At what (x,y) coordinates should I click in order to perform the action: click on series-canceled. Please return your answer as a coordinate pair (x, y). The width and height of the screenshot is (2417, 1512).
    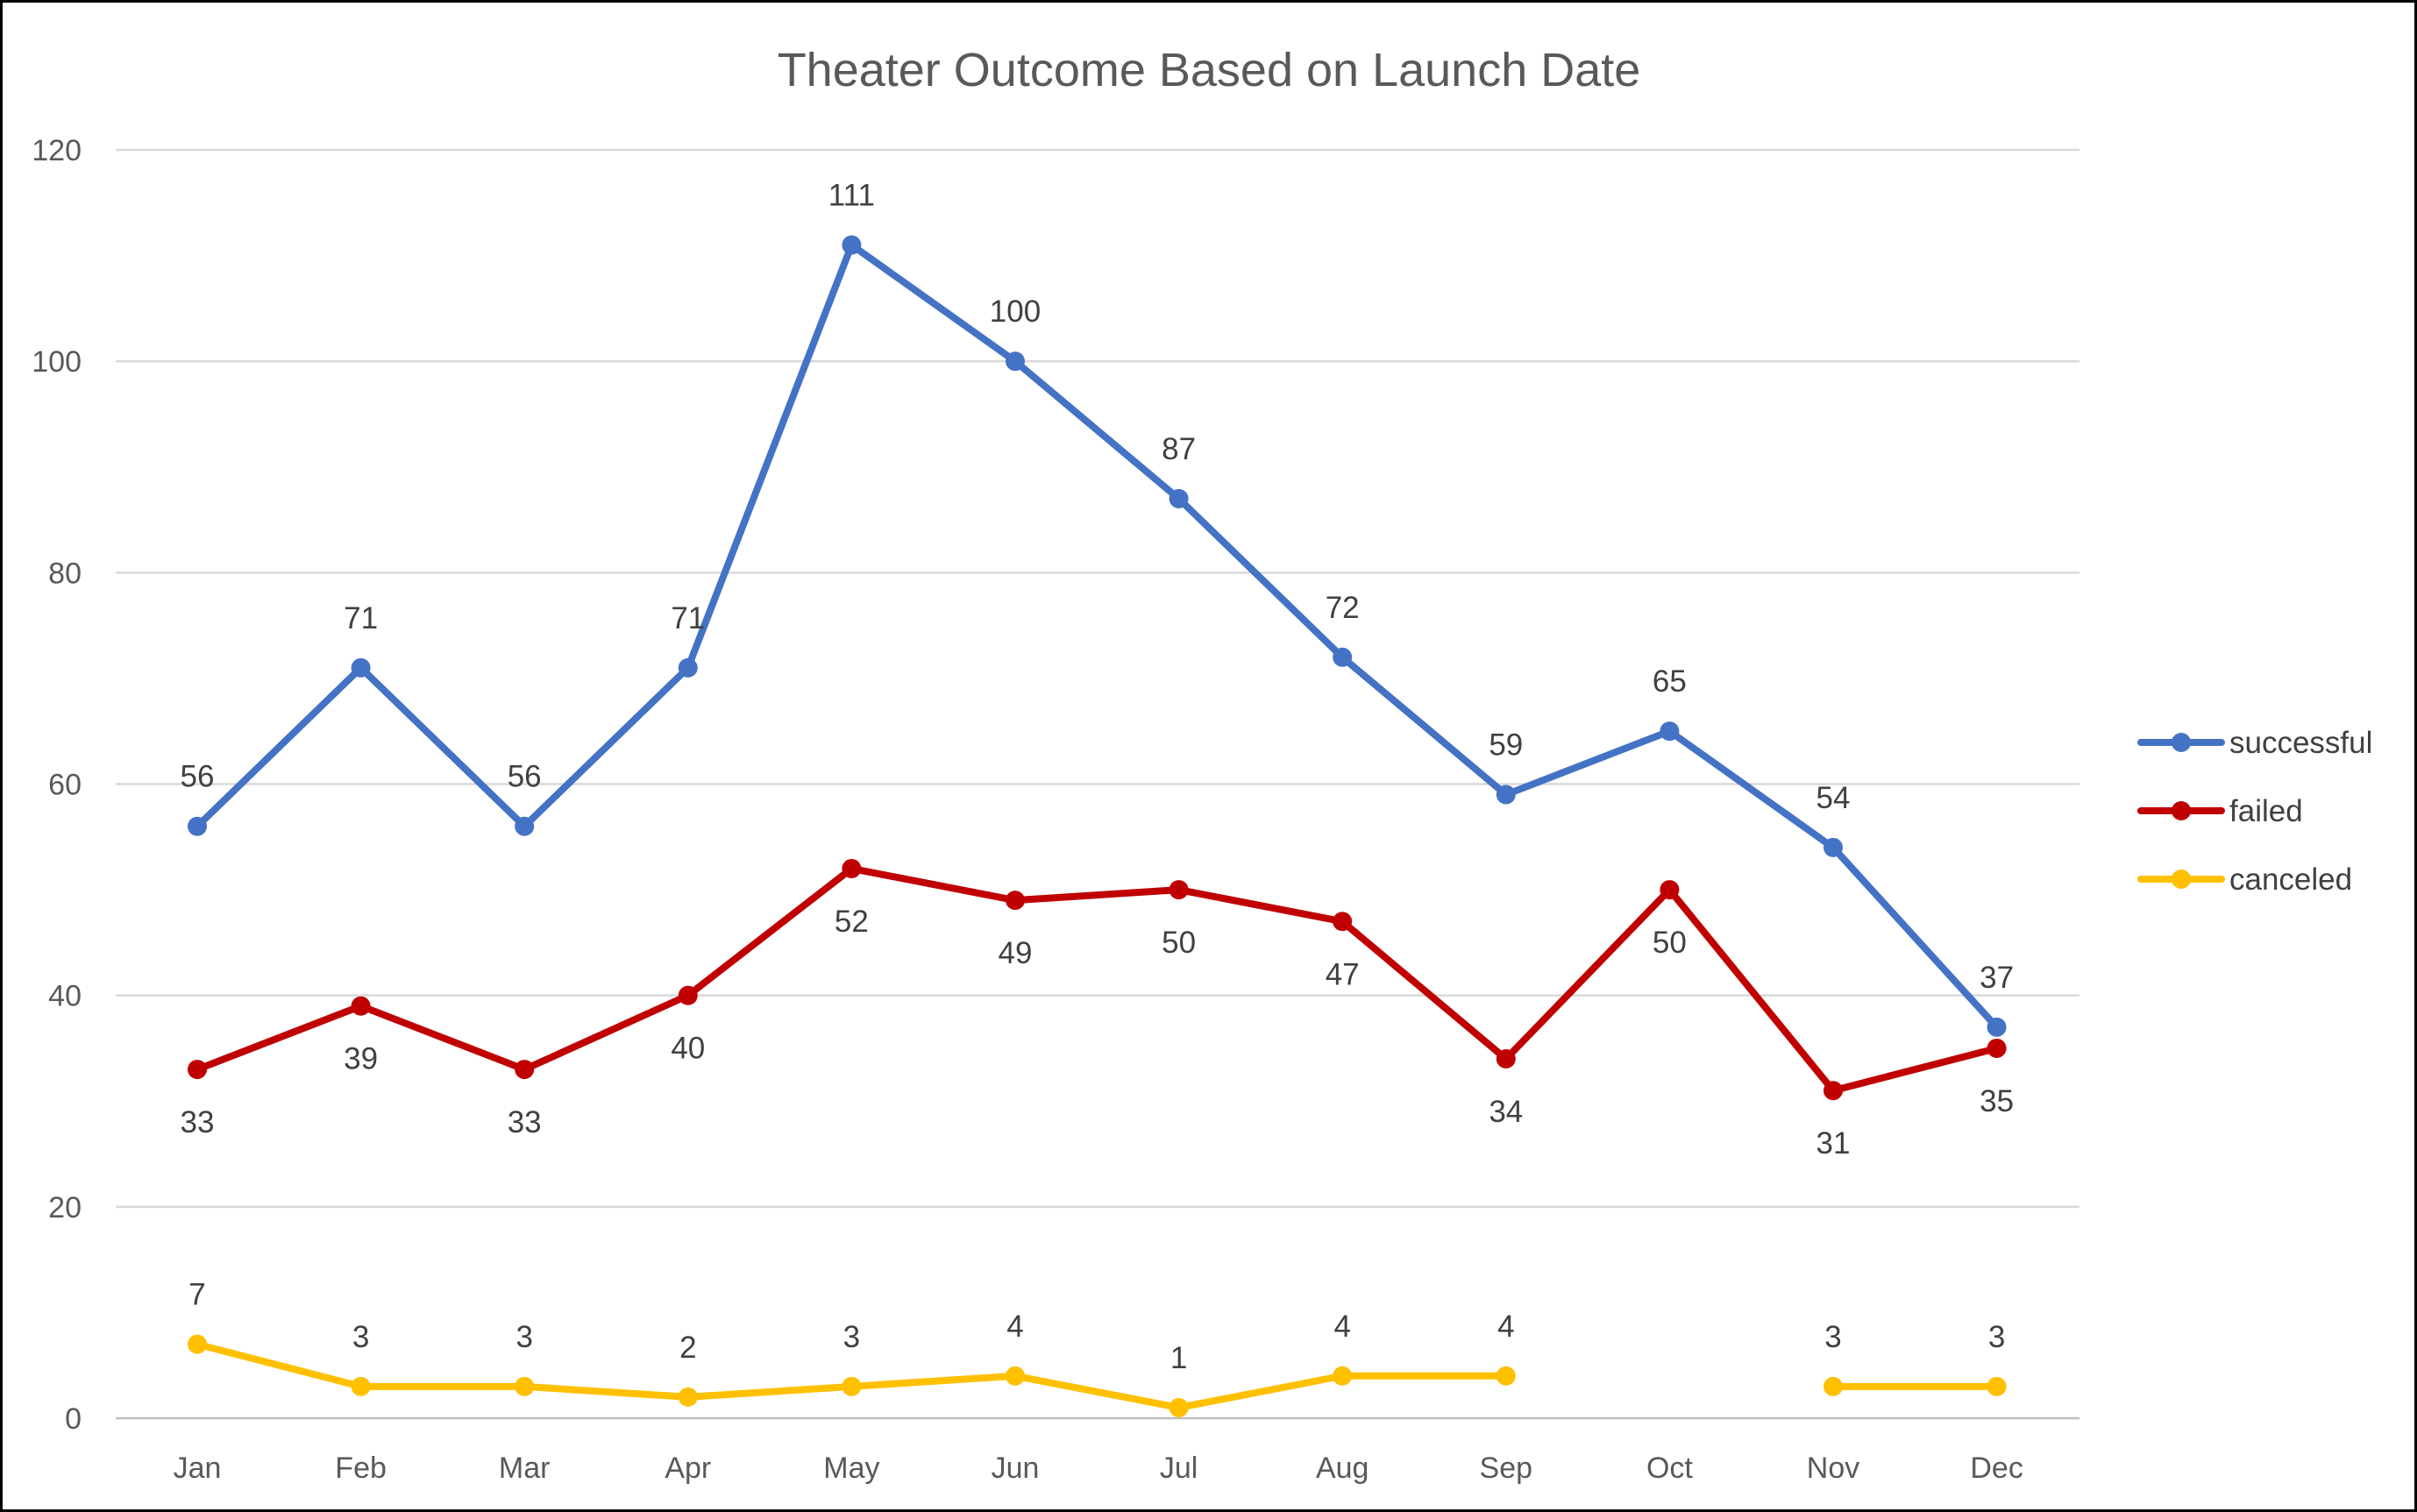
    Looking at the image, I should click on (1097, 1375).